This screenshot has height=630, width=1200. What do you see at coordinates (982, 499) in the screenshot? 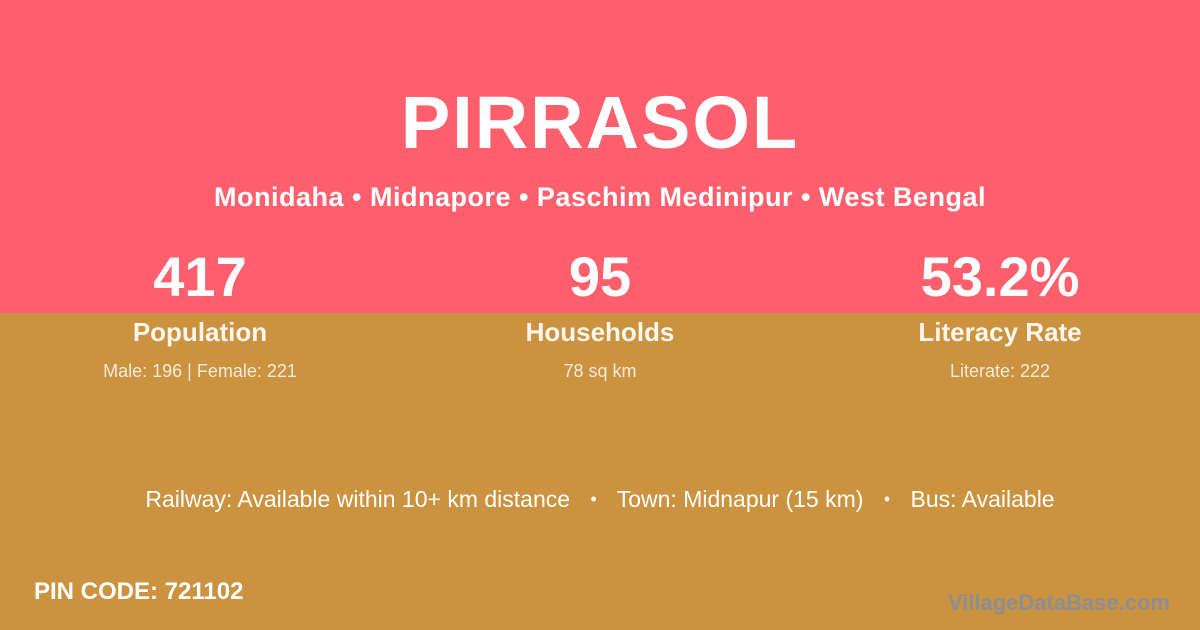
I see `bus-availability: Bus: Available` at bounding box center [982, 499].